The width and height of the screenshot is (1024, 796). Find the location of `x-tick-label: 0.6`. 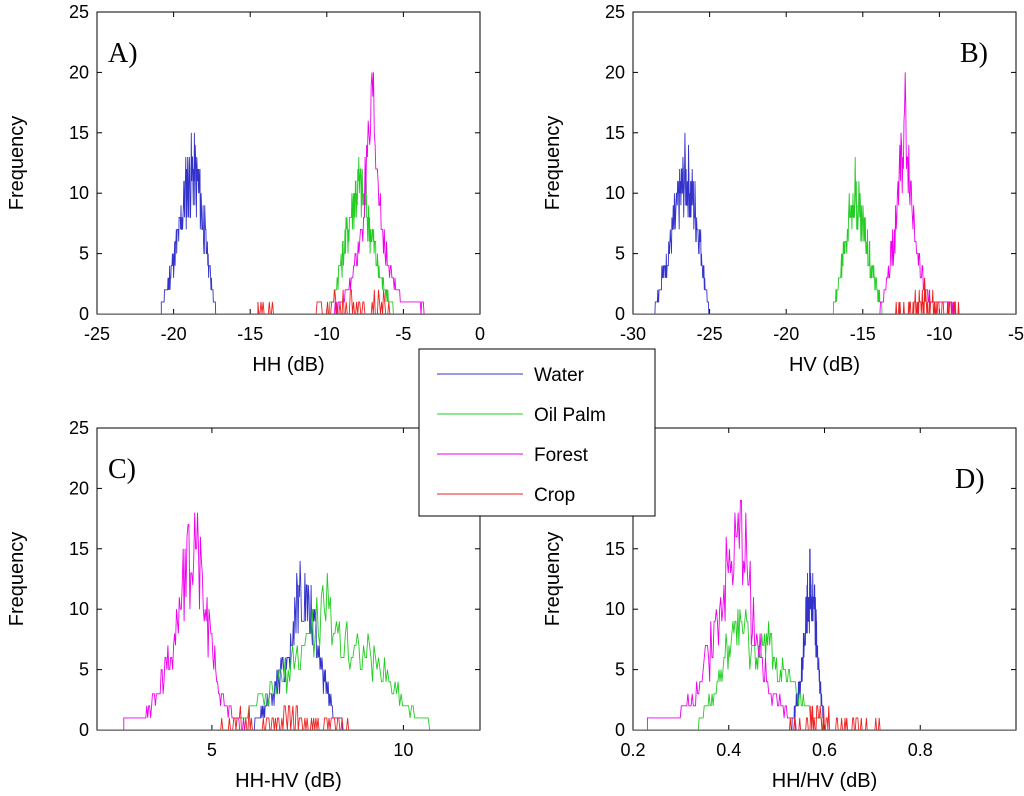

x-tick-label: 0.6 is located at coordinates (824, 750).